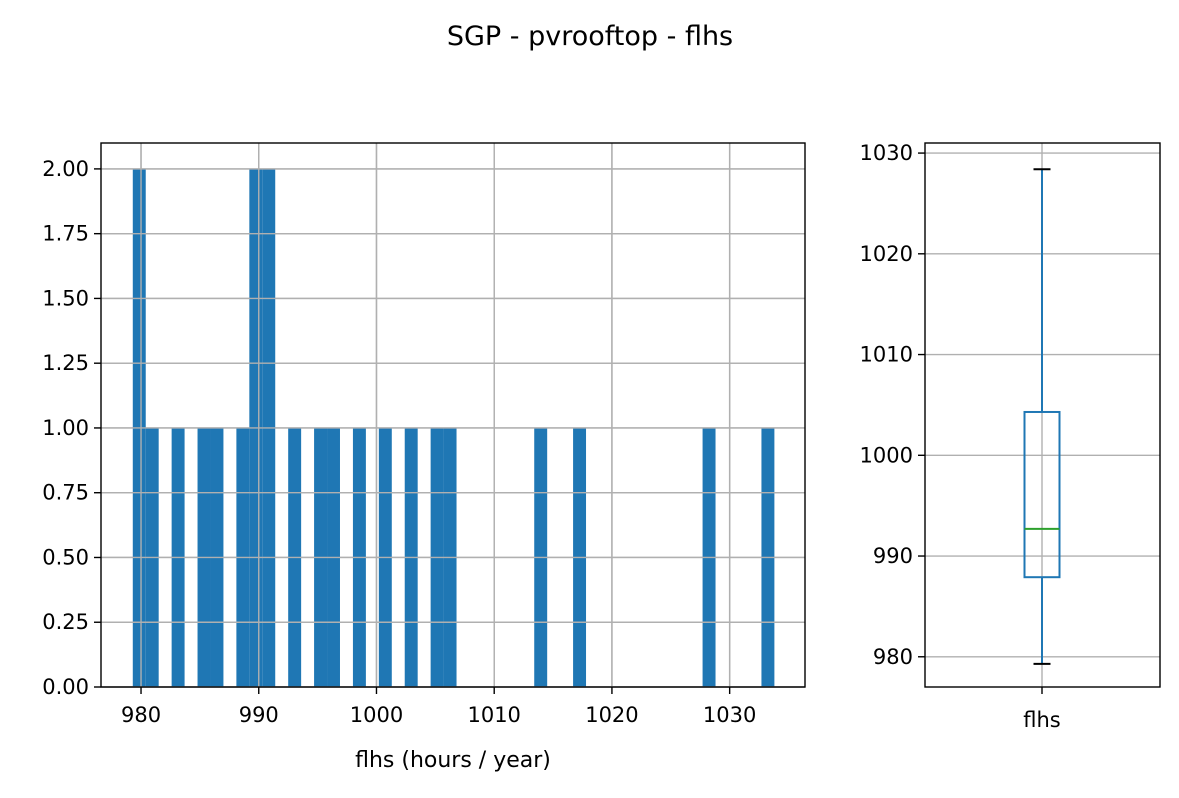  I want to click on histogram-x-axis-label: flhs (hours / year), so click(453, 760).